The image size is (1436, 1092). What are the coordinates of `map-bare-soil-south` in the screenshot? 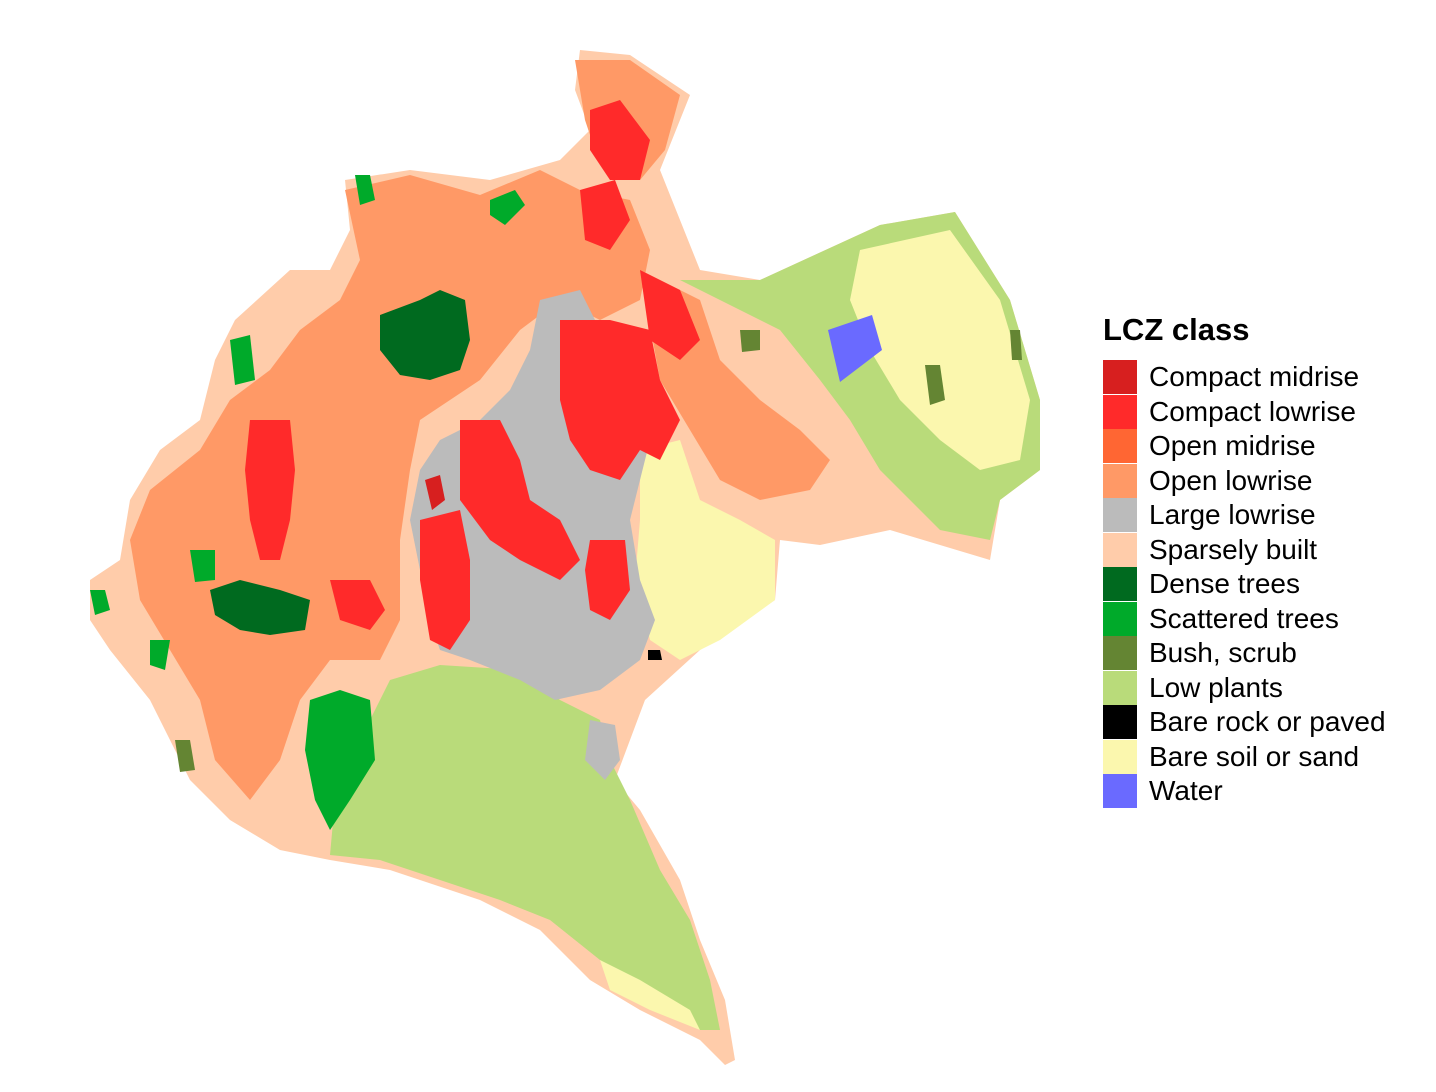 It's located at (650, 995).